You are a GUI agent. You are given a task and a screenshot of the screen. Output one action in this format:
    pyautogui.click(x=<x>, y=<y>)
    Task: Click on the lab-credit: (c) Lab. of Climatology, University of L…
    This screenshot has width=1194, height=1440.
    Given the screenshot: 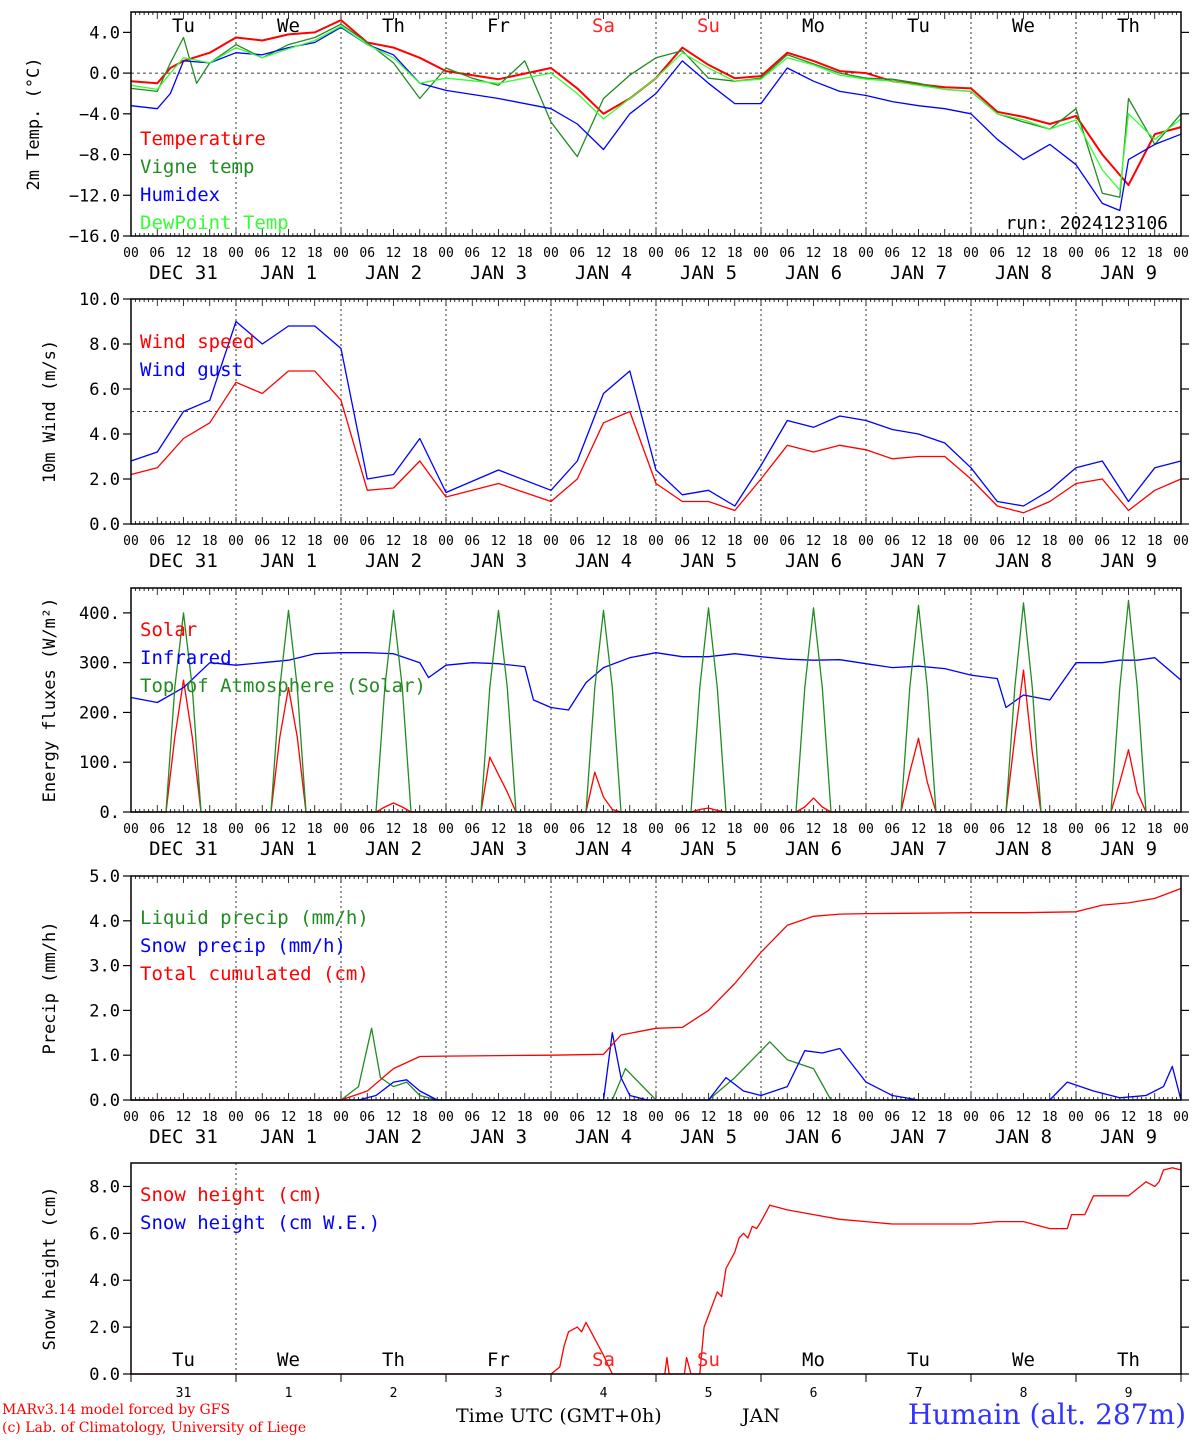 What is the action you would take?
    pyautogui.click(x=154, y=1428)
    